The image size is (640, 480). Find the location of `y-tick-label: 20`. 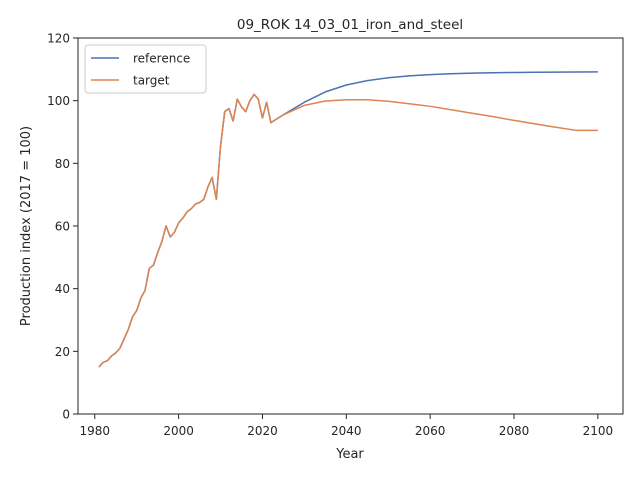

y-tick-label: 20 is located at coordinates (62, 352).